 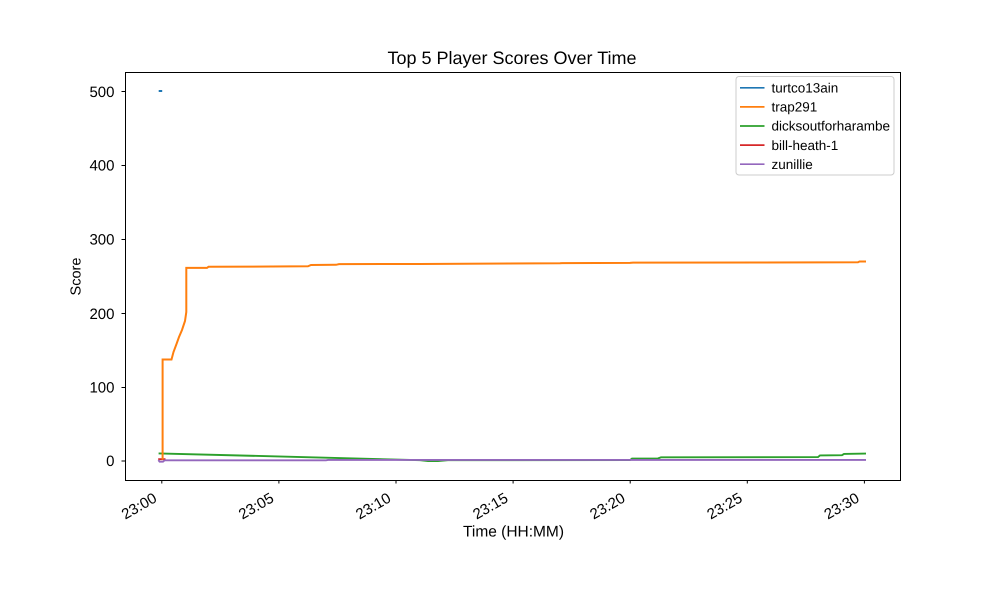 I want to click on svg-text: 400, so click(x=101, y=166).